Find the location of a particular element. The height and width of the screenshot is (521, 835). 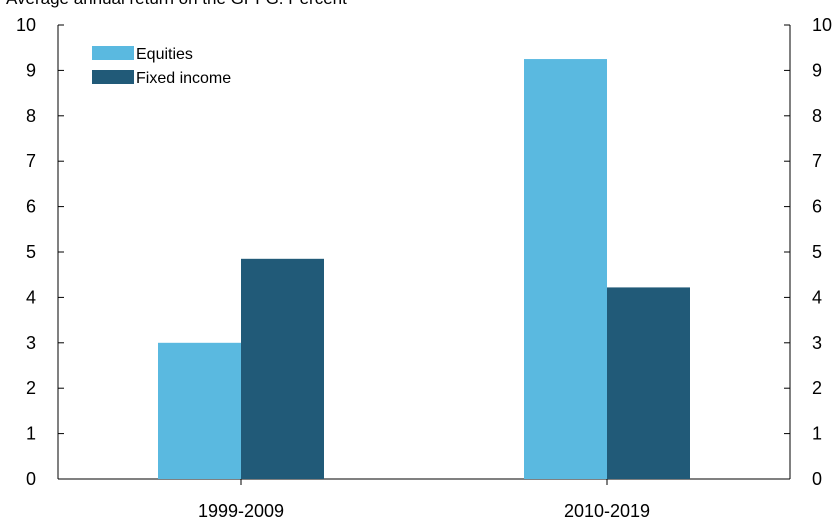

x-tick-label: 2010-2019 is located at coordinates (607, 511).